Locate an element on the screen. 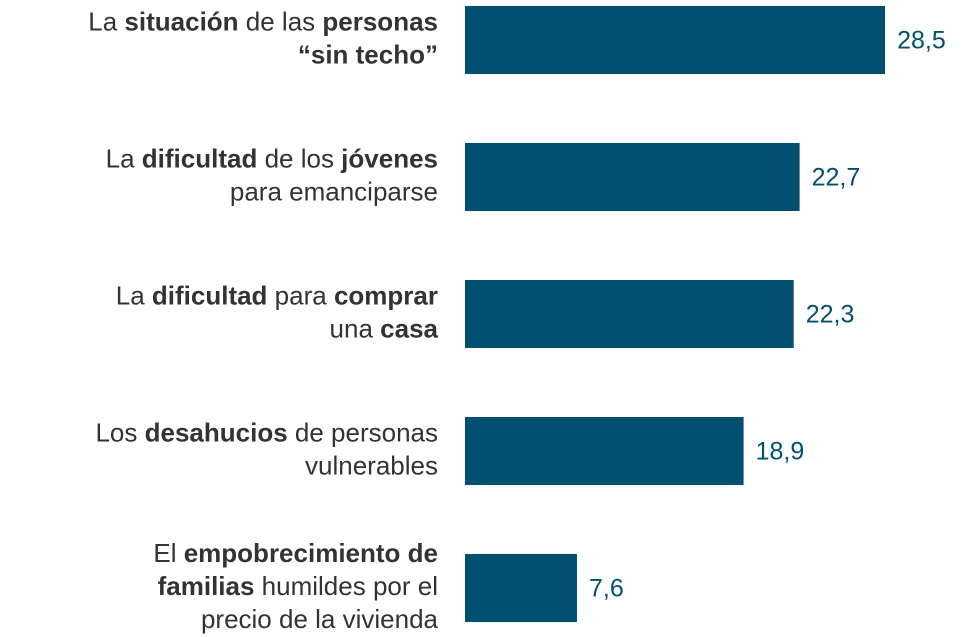 Image resolution: width=963 pixels, height=637 pixels. label-run: humildes por el is located at coordinates (346, 586).